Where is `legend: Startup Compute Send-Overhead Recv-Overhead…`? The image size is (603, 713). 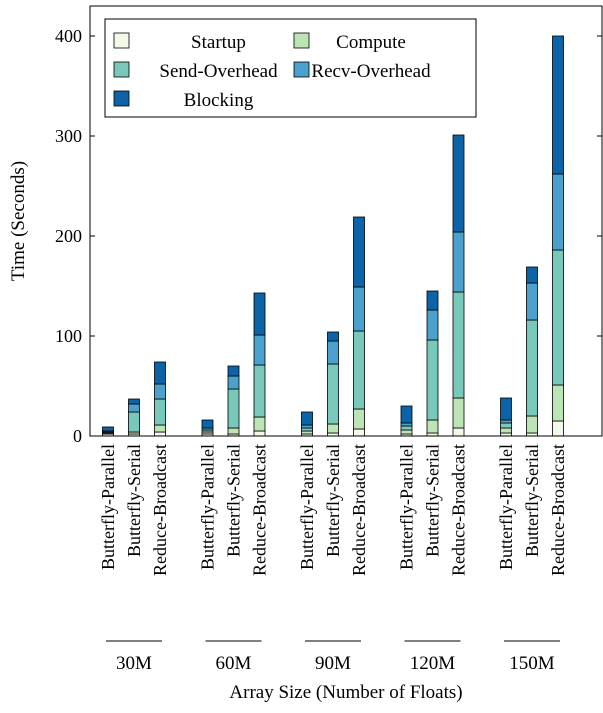 legend: Startup Compute Send-Overhead Recv-Overhead… is located at coordinates (290, 68).